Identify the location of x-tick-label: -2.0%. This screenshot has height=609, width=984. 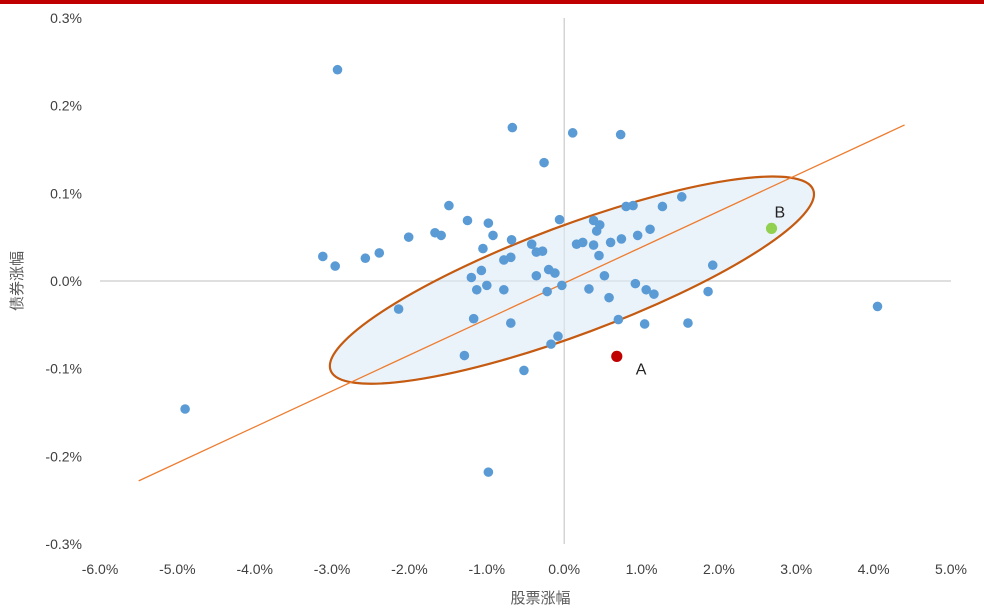
(409, 569).